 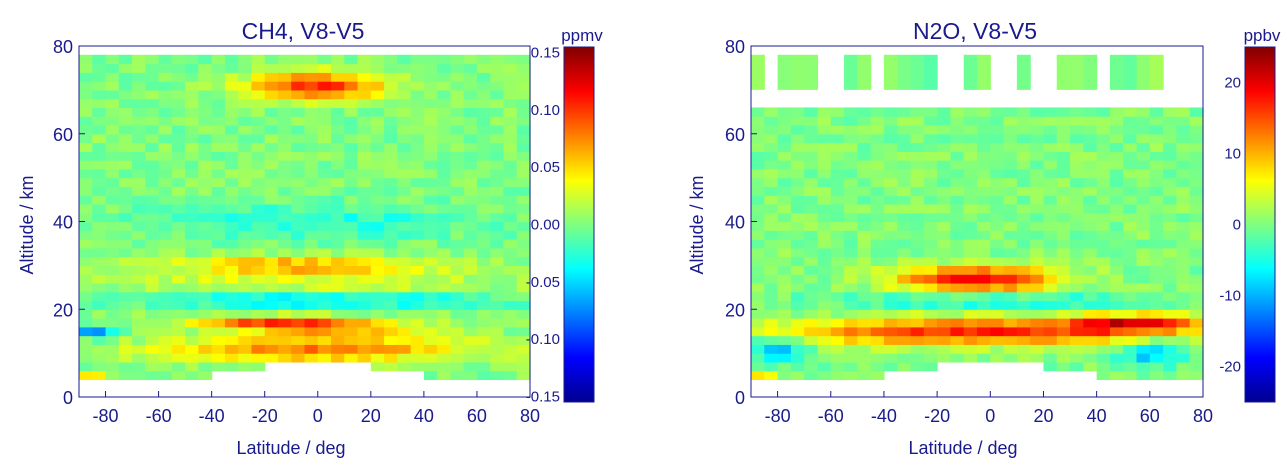 I want to click on ch4-colorbar-tick-label: 0.10, so click(x=545, y=110).